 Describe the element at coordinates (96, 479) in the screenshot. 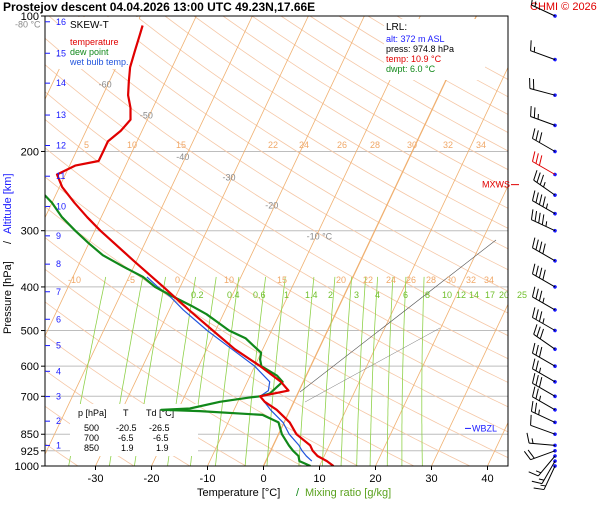

I see `temperature-tick-label: -30` at that location.